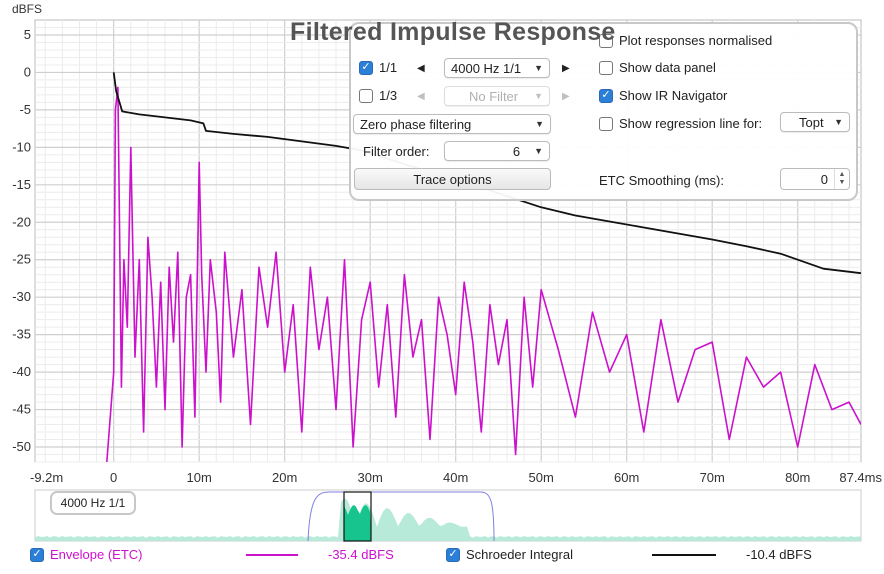 The image size is (884, 574). I want to click on filter-1-1-select: 4000 Hz 1/1 ▼, so click(497, 68).